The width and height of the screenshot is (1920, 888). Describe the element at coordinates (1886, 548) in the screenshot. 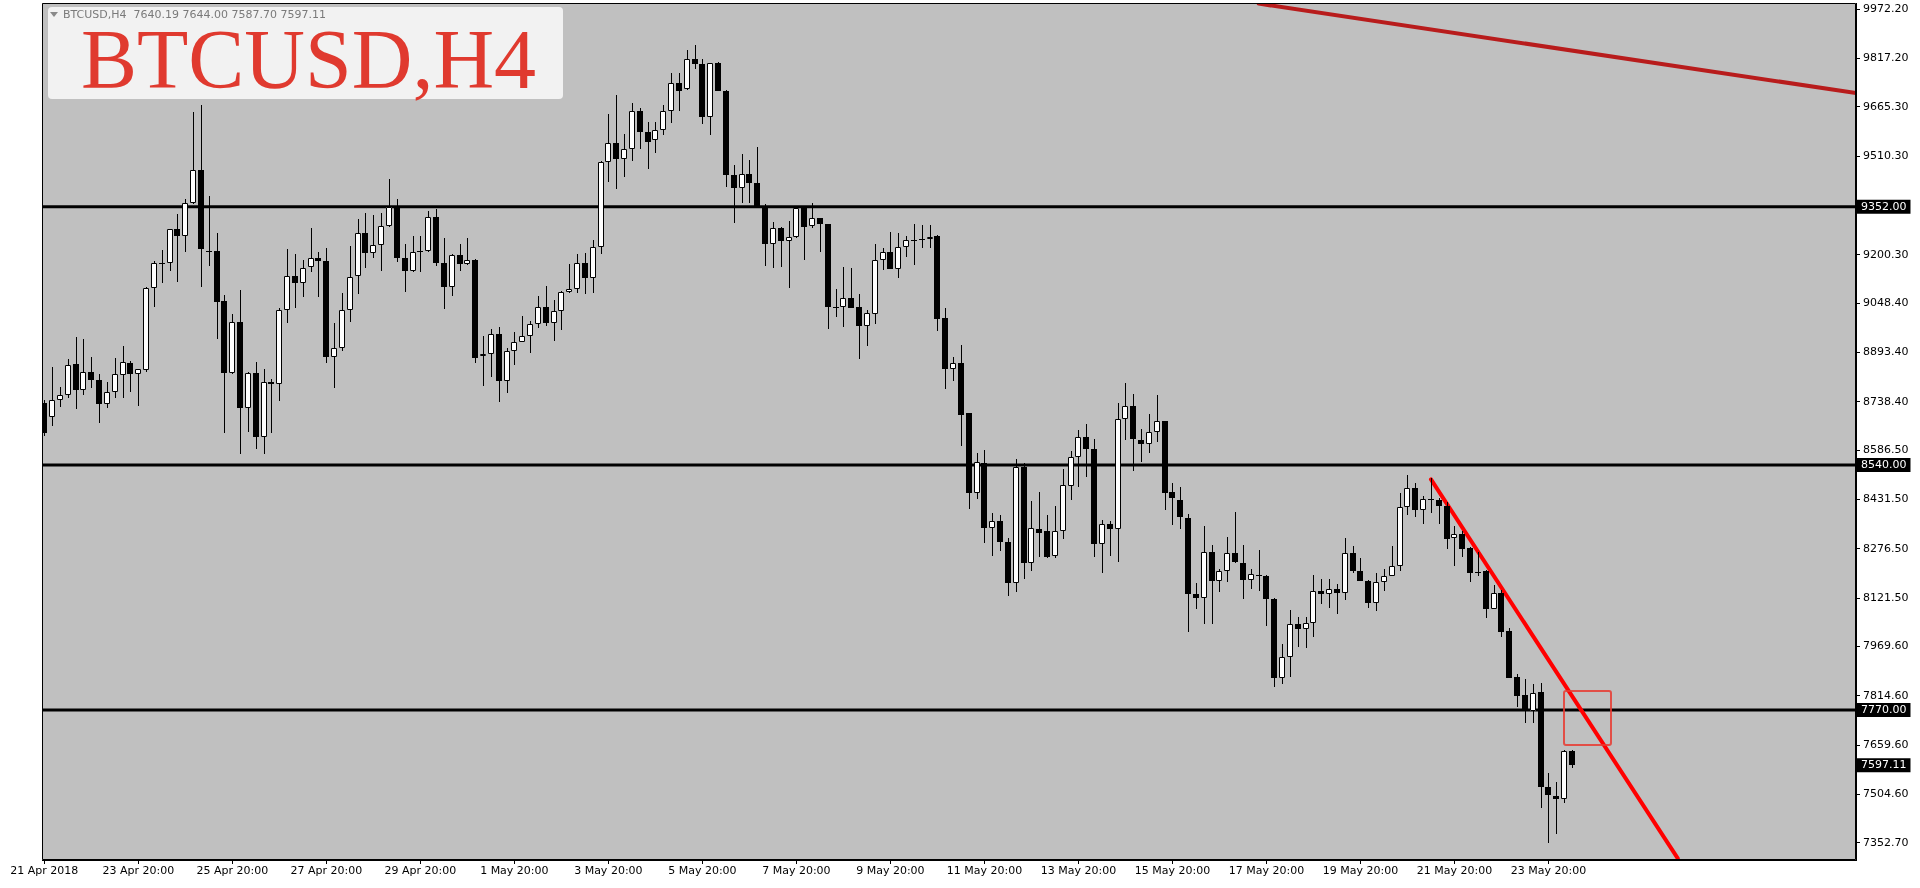

I see `y-tick-label: 8276.50` at that location.